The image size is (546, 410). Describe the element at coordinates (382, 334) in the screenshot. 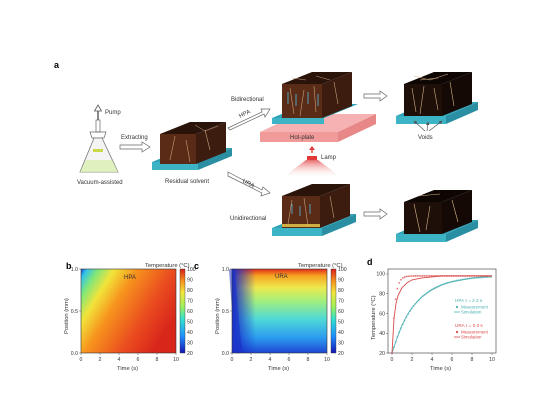

I see `y-tick-label: 40` at that location.